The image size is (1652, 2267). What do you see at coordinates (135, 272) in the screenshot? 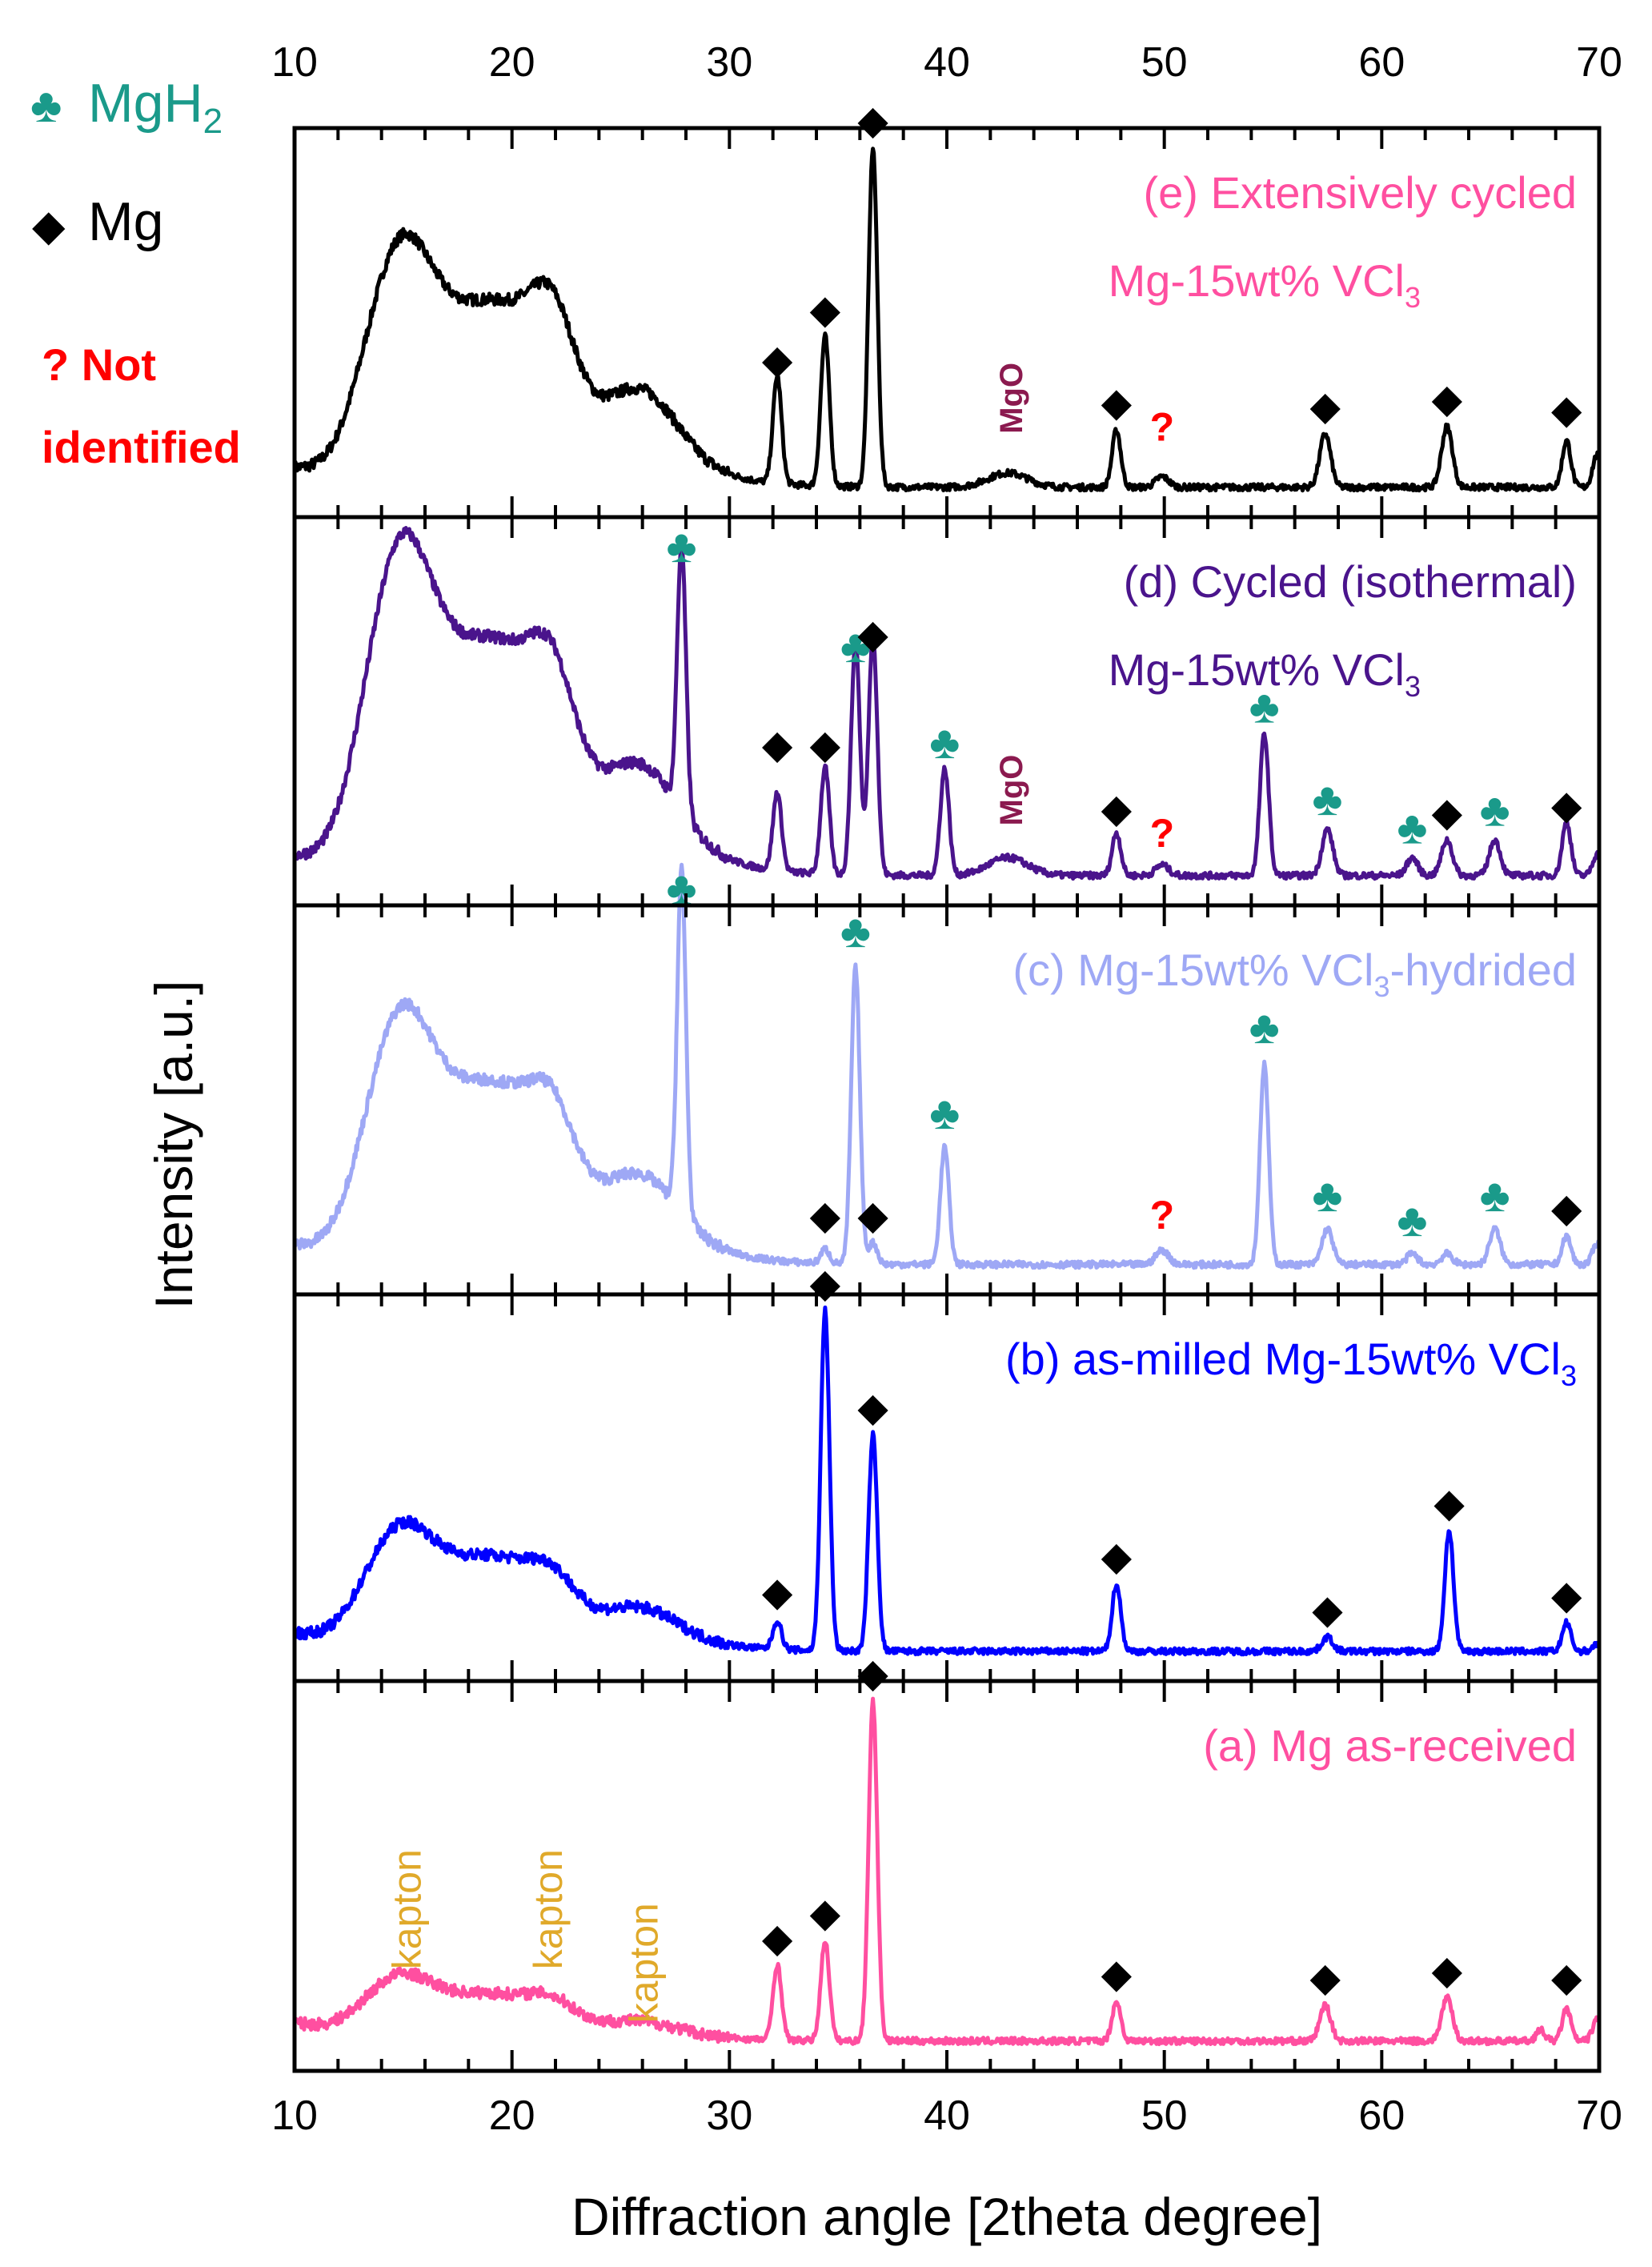
I see `legend: ♣ MgH2 ◆ Mg ? Not identified` at bounding box center [135, 272].